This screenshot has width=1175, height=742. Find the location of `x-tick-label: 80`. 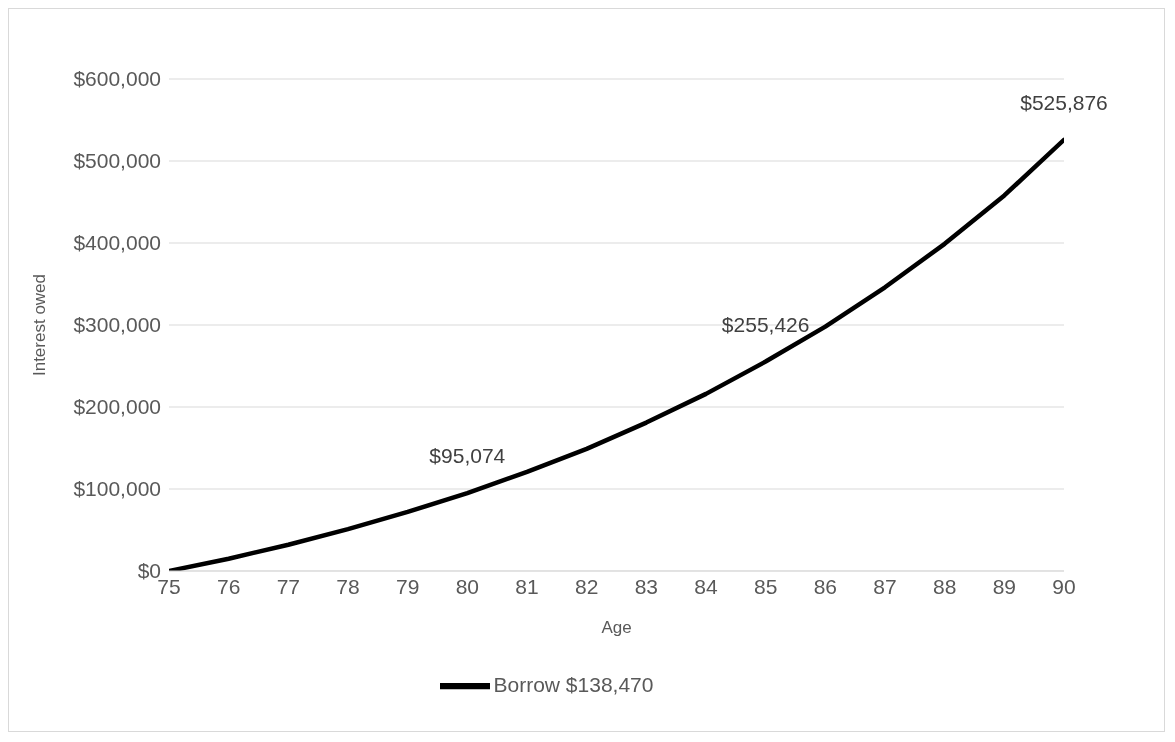

x-tick-label: 80 is located at coordinates (467, 586).